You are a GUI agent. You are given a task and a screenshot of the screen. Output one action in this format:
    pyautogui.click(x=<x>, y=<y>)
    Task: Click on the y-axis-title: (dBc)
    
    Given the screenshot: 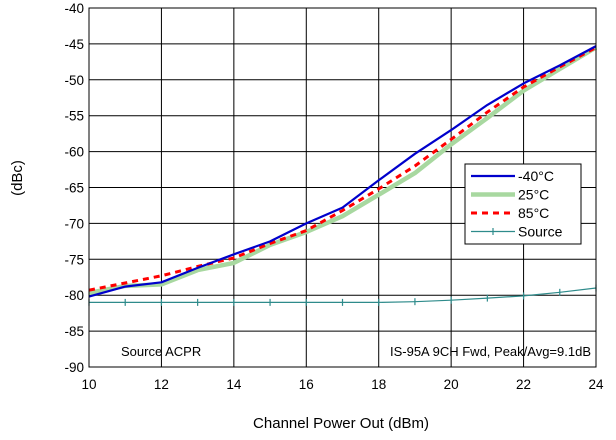 What is the action you would take?
    pyautogui.click(x=17, y=178)
    